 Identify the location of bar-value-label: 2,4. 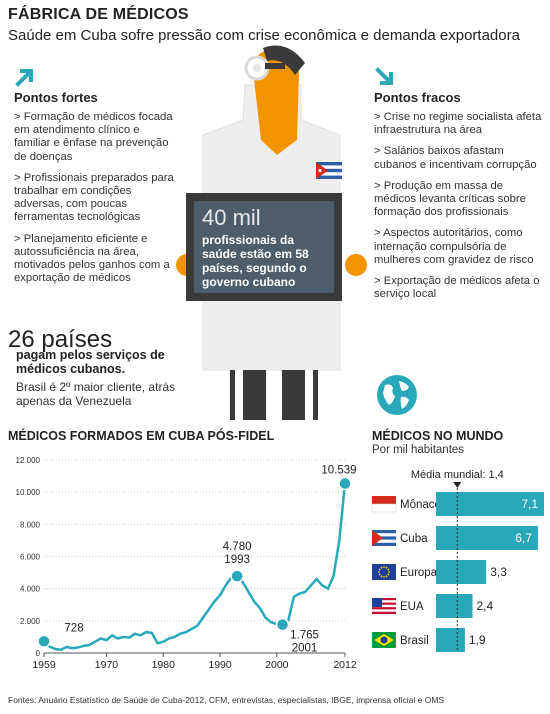
(485, 606).